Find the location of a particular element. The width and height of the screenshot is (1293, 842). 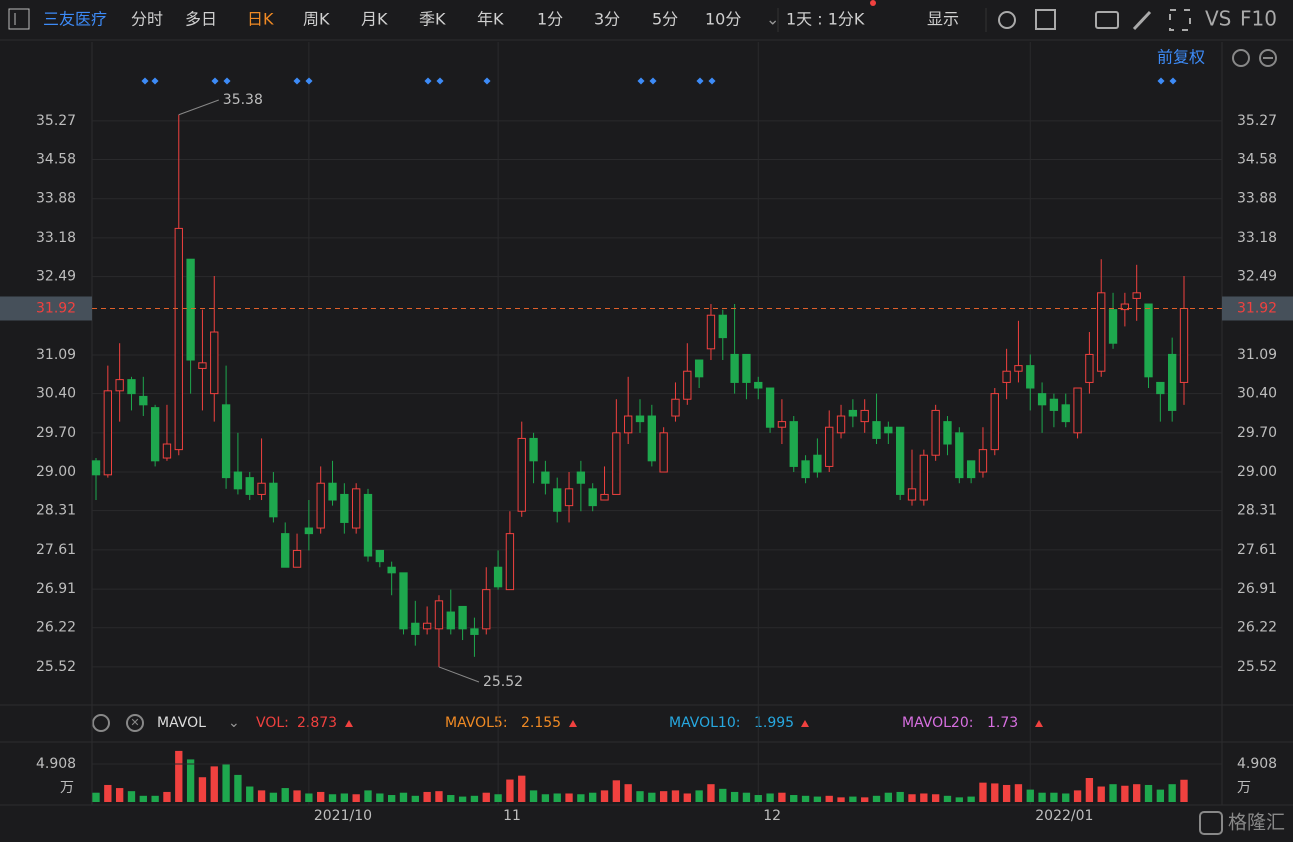

y-tick-label-right: 25.52 is located at coordinates (1257, 667).